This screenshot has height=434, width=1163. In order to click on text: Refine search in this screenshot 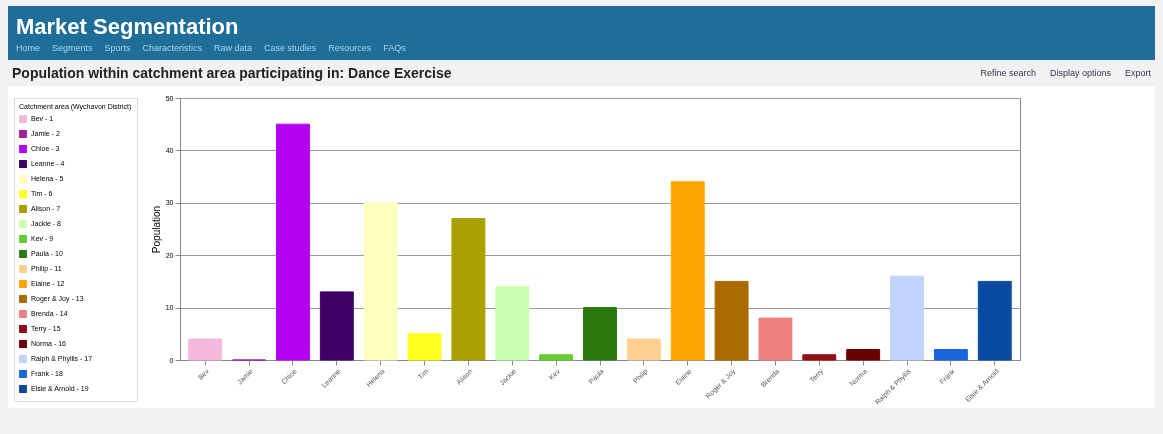, I will do `click(1008, 73)`.